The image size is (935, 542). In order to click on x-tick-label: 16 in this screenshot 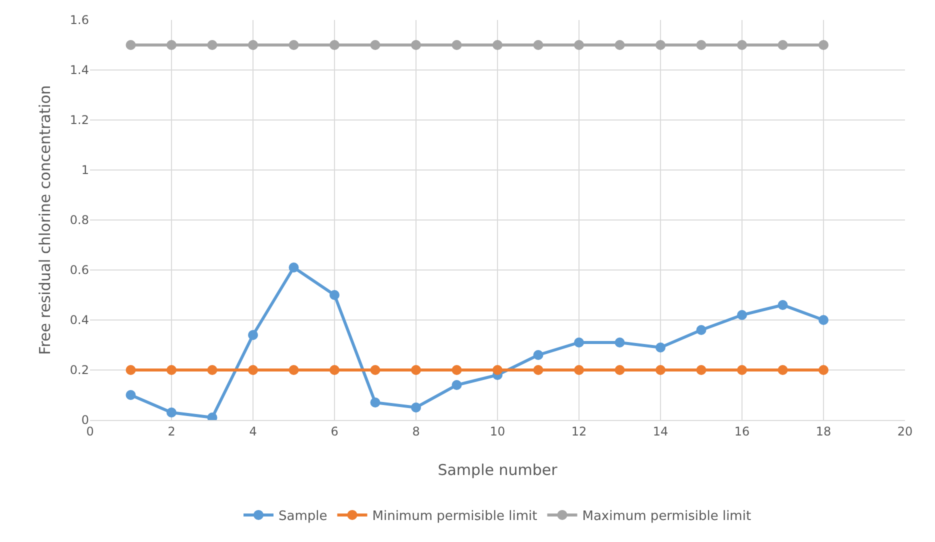, I will do `click(742, 431)`.